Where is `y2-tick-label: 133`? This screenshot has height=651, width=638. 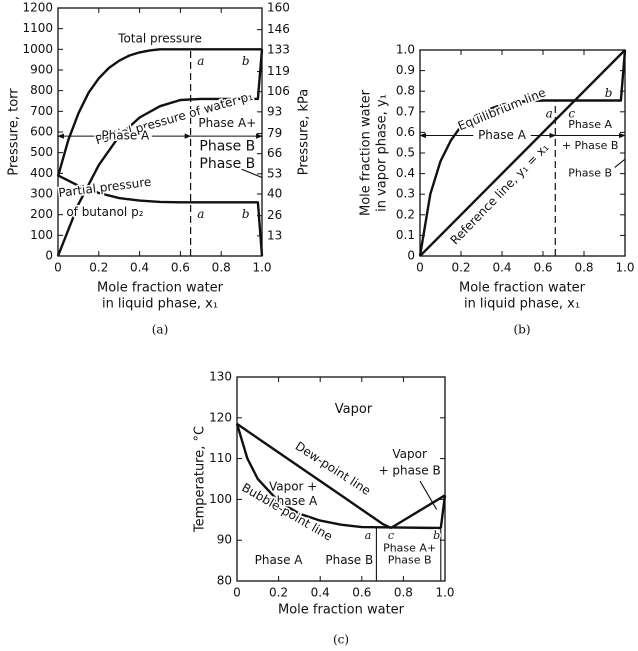 y2-tick-label: 133 is located at coordinates (278, 49).